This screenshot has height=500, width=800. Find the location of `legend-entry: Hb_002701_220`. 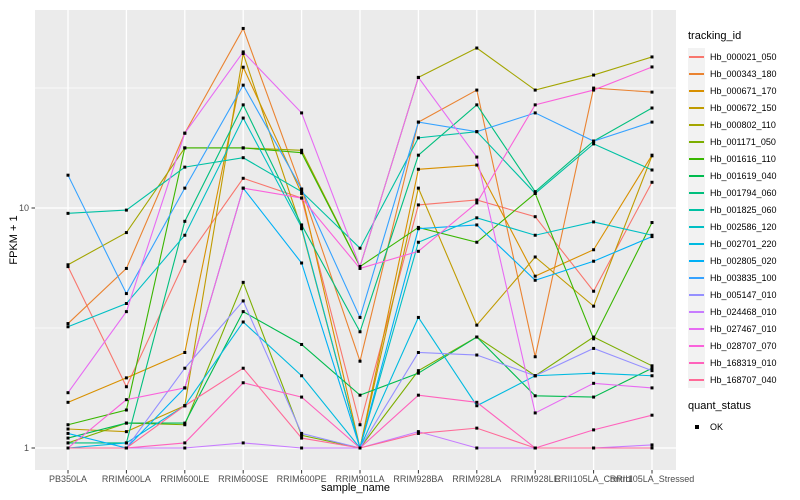

legend-entry: Hb_002701_220 is located at coordinates (744, 243).